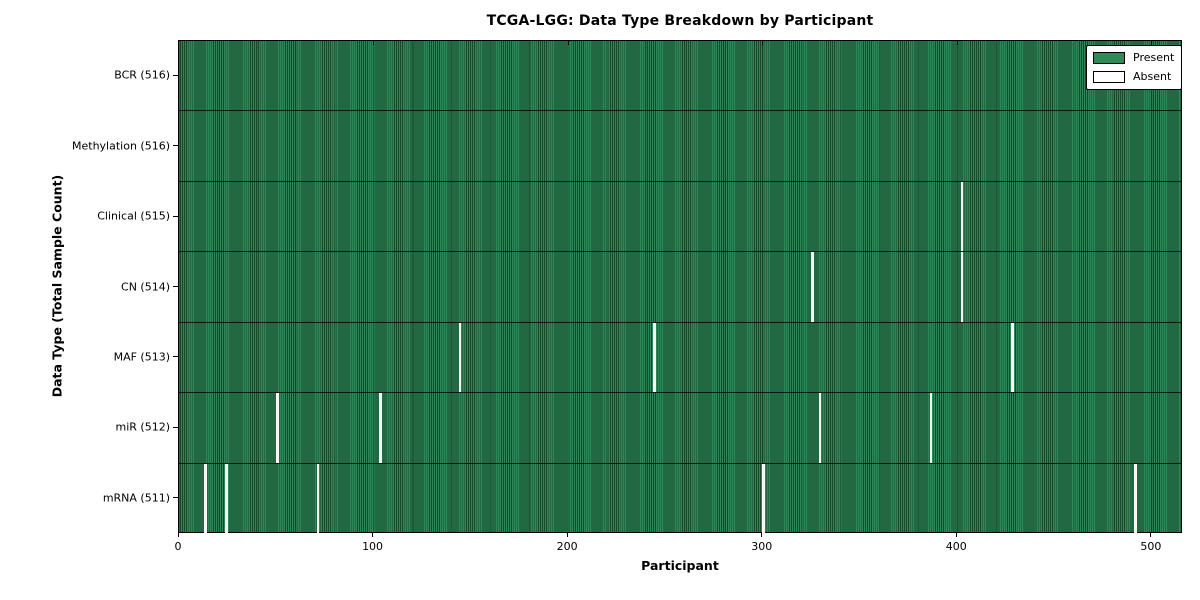 The height and width of the screenshot is (600, 1200). I want to click on y-tick-label: BCR (516), so click(142, 75).